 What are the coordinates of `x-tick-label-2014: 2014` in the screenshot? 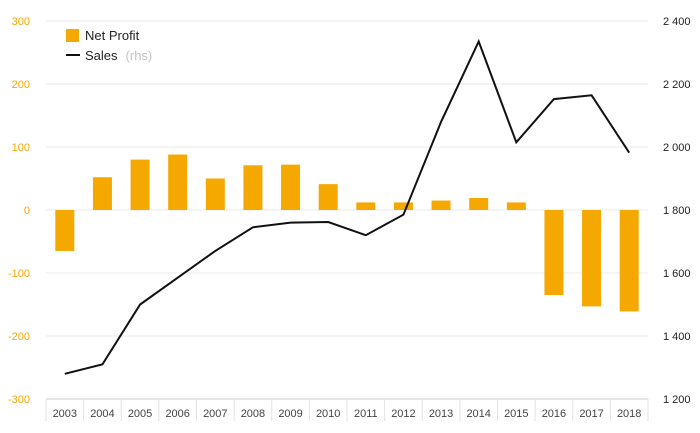 It's located at (478, 414).